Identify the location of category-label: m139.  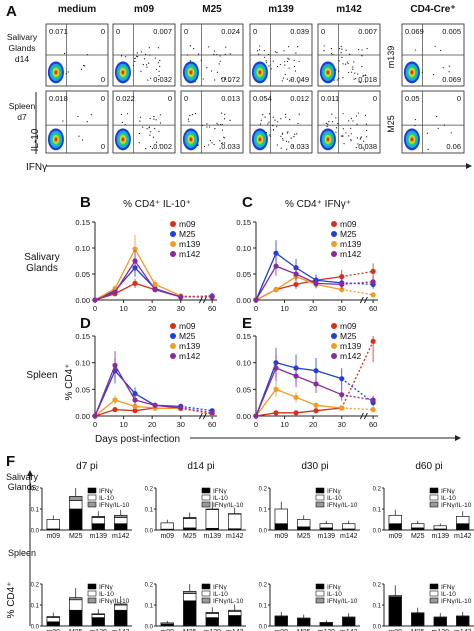
(326, 536).